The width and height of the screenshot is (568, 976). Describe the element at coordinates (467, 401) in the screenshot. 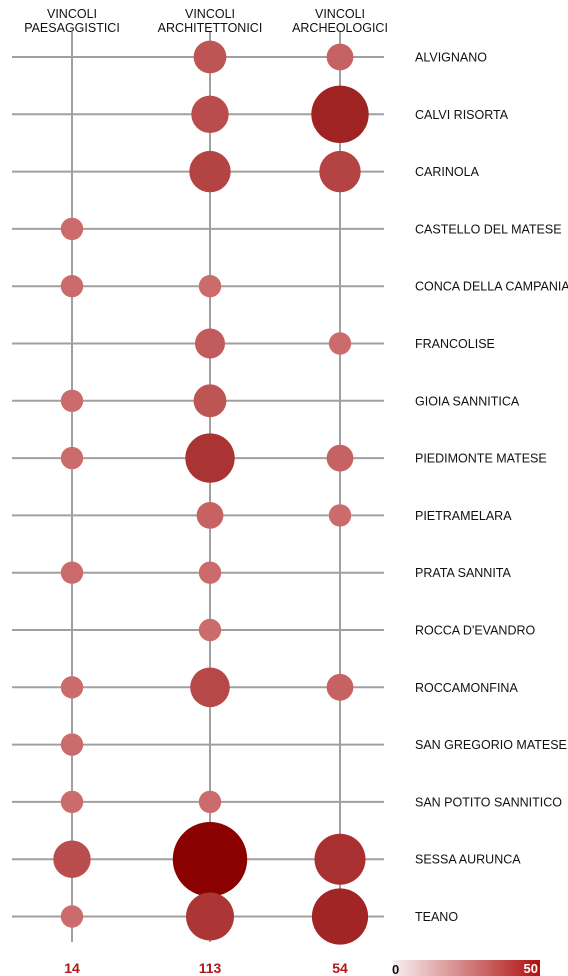

I see `row-label: GIOIA SANNITICA` at that location.